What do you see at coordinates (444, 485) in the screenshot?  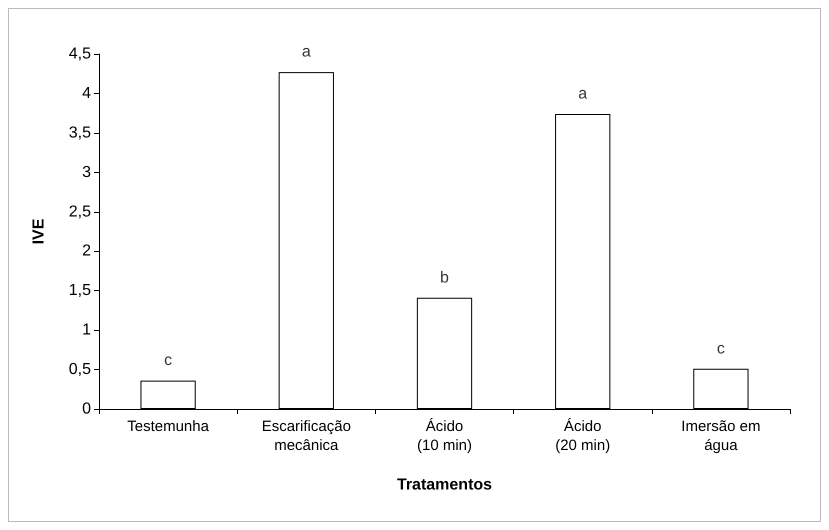 I see `x-axis-title: Tratamentos` at bounding box center [444, 485].